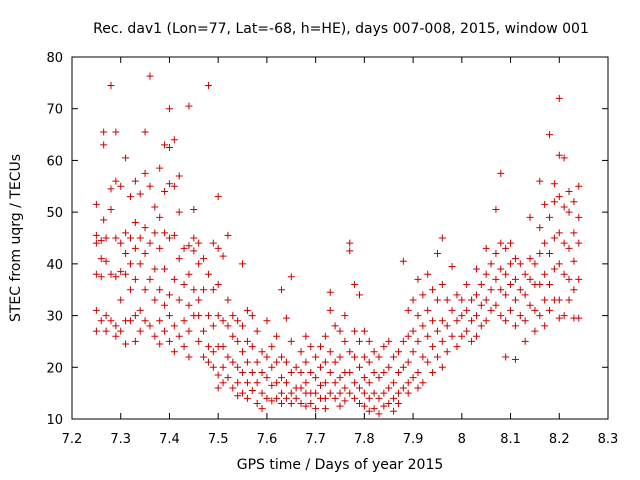  What do you see at coordinates (54, 58) in the screenshot?
I see `y-tick-label: 80` at bounding box center [54, 58].